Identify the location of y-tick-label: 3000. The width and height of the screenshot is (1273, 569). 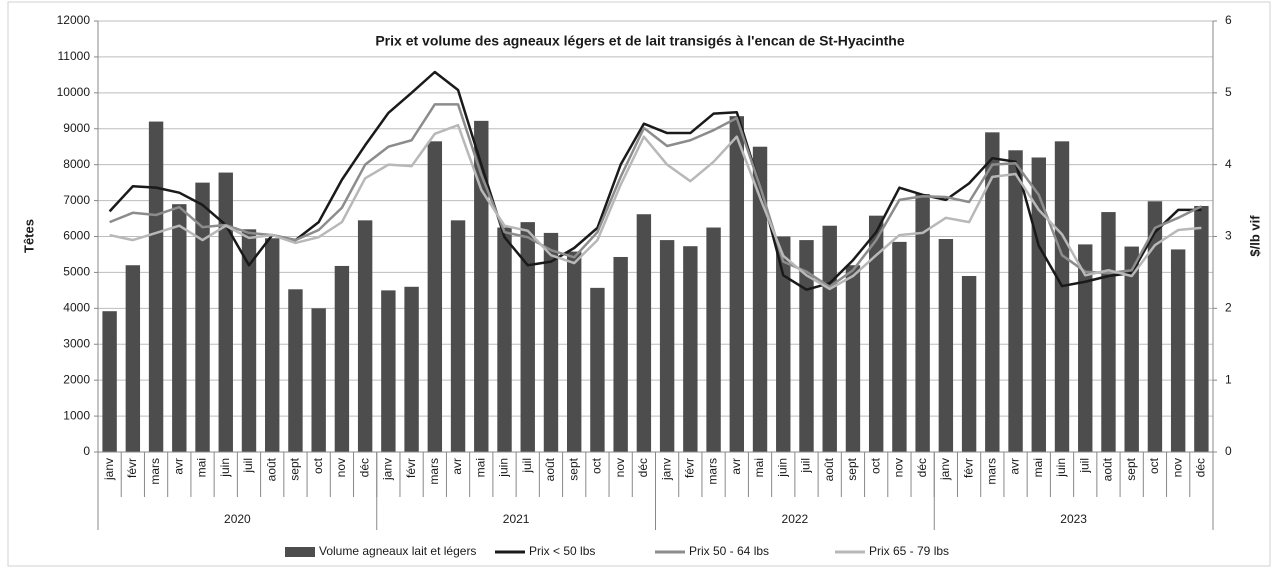
(76, 343).